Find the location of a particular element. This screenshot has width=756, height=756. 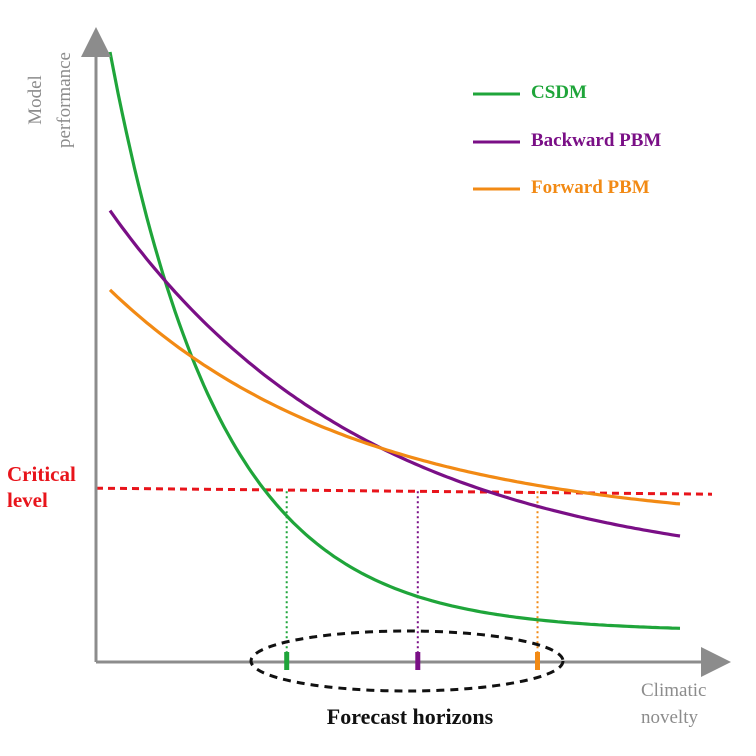

horizon-guide-lines is located at coordinates (412, 576).